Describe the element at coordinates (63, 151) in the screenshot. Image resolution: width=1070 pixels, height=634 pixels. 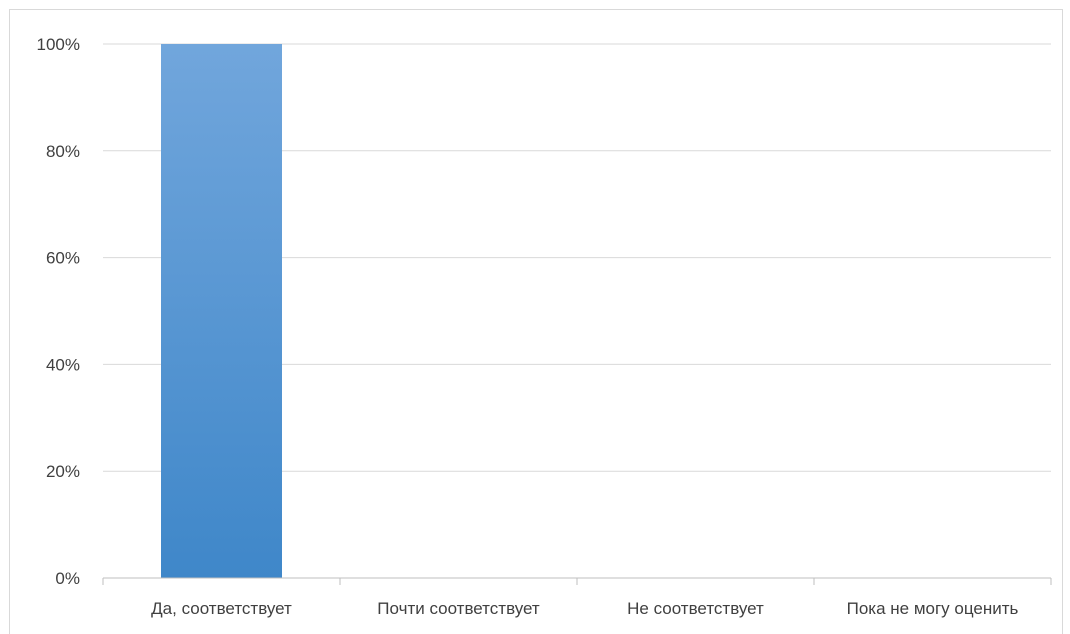
I see `y-tick-label: 80%` at that location.